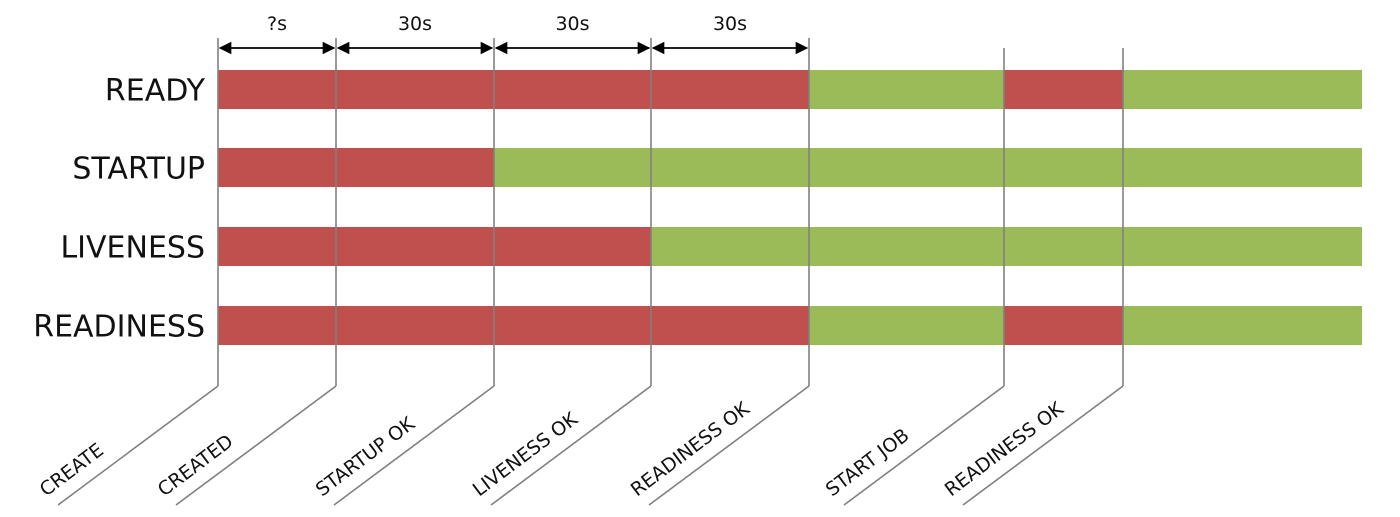  I want to click on marker-leg-liveness-ok, so click(571, 445).